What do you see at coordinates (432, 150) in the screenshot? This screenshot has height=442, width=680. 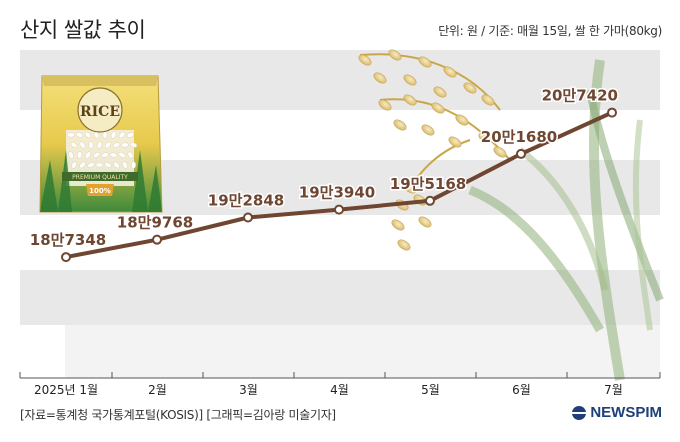 I see `rice-grains` at bounding box center [432, 150].